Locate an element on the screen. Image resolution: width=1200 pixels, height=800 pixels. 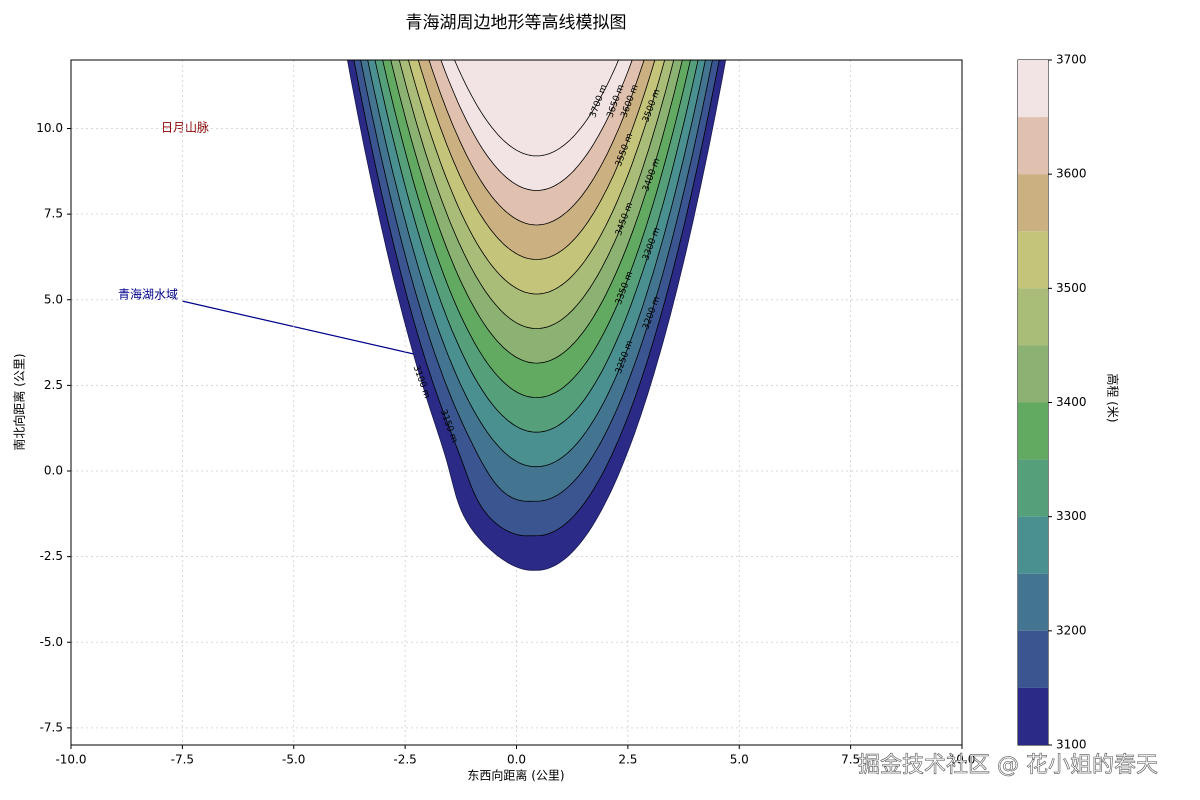
x-tick-label: 5.0 is located at coordinates (739, 760).